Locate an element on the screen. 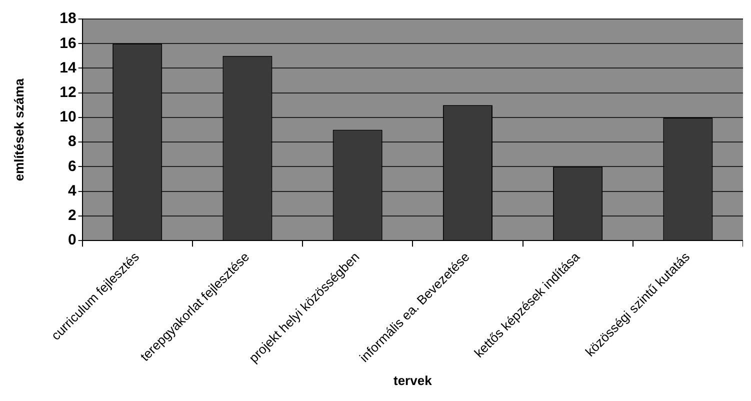 This screenshot has width=751, height=401. y-tick-label: 16 is located at coordinates (68, 43).